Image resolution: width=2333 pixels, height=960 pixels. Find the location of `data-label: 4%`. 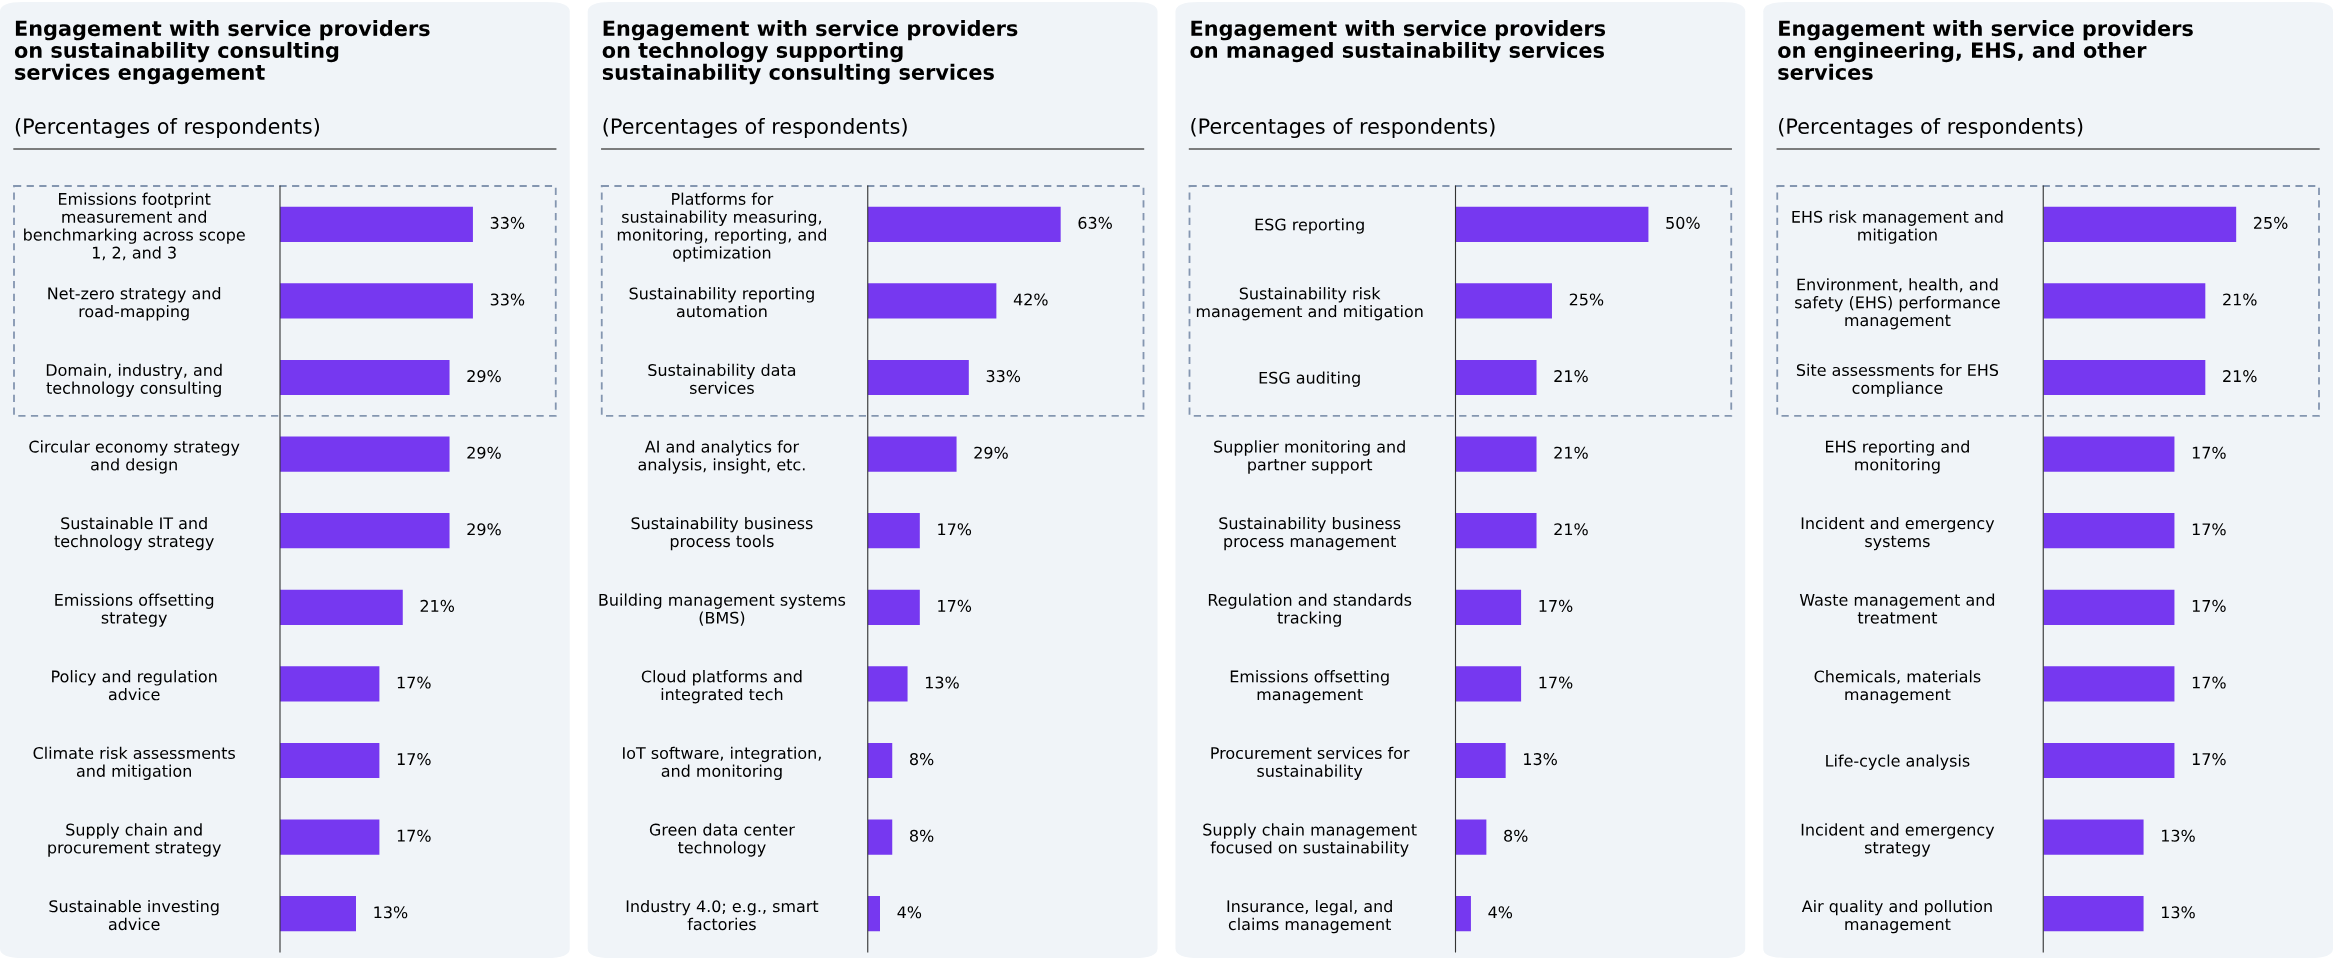

data-label: 4% is located at coordinates (909, 912).